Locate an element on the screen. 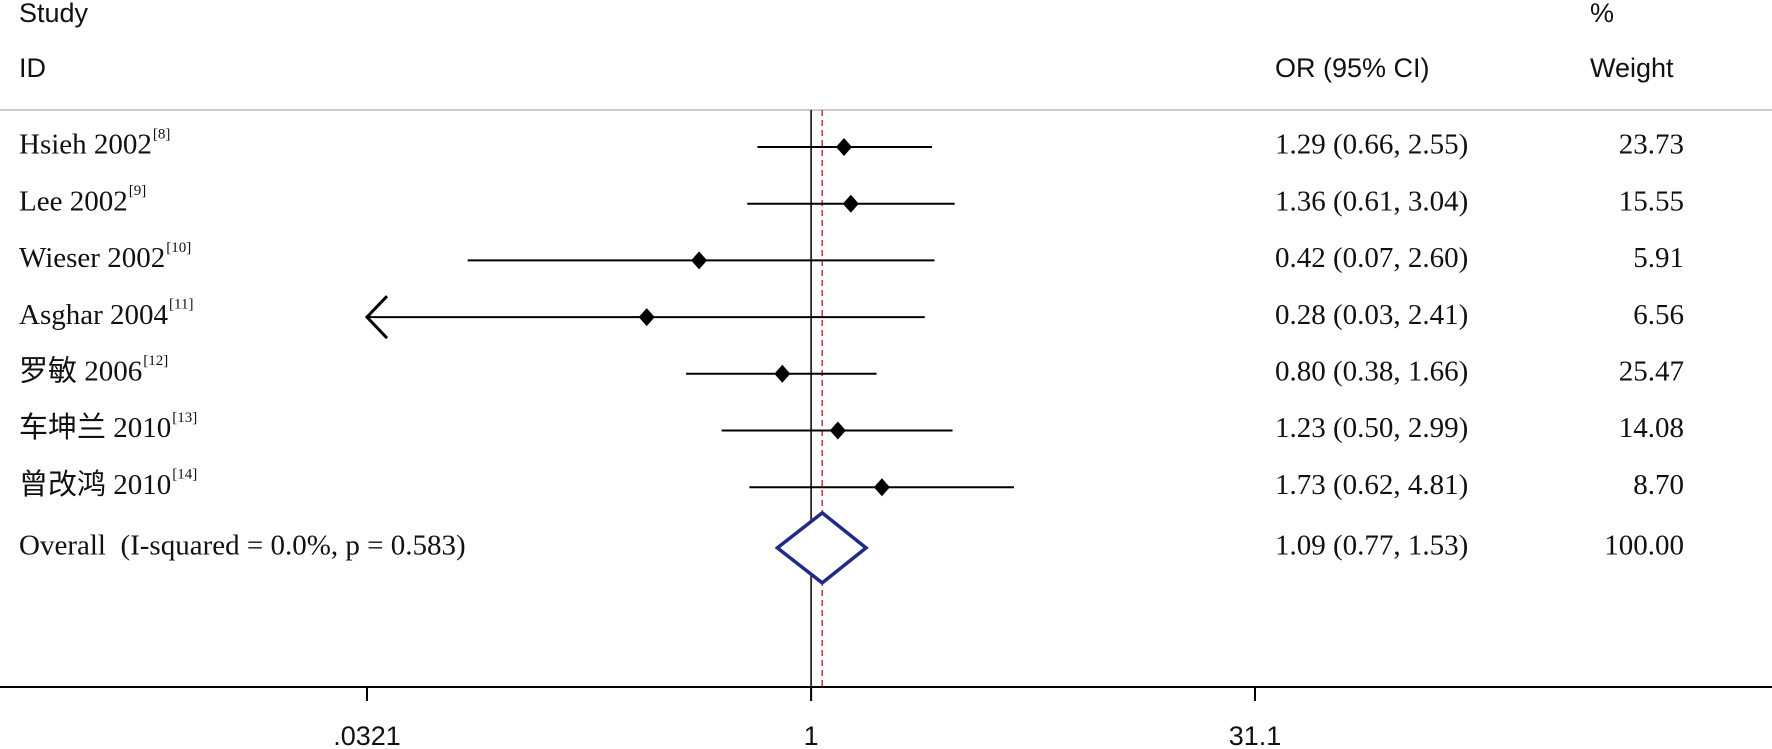  header-id: ID is located at coordinates (32, 68).